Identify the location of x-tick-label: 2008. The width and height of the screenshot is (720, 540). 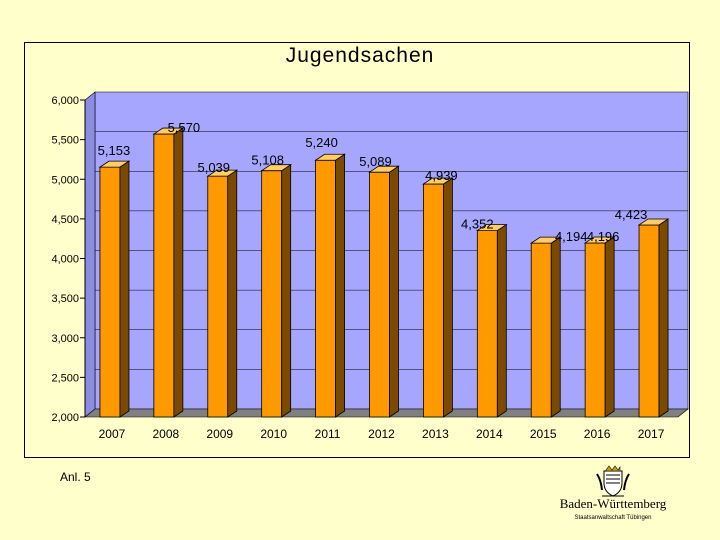
(166, 434).